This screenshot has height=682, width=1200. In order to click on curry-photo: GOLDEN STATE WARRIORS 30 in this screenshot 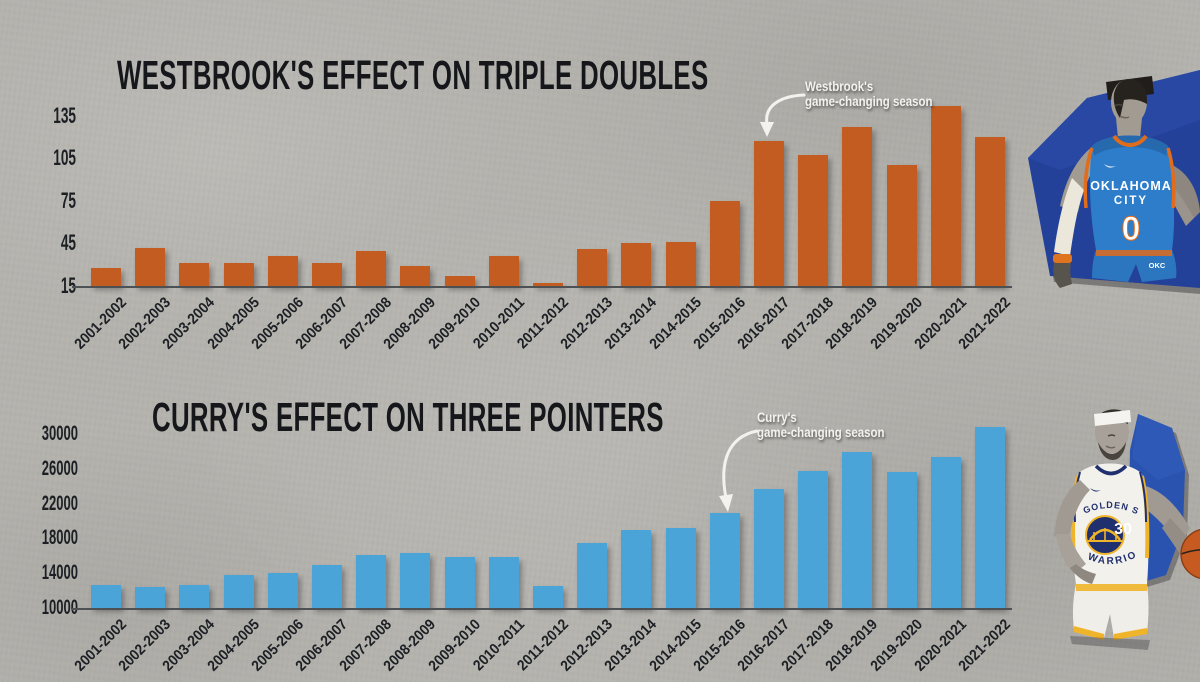, I will do `click(1110, 519)`.